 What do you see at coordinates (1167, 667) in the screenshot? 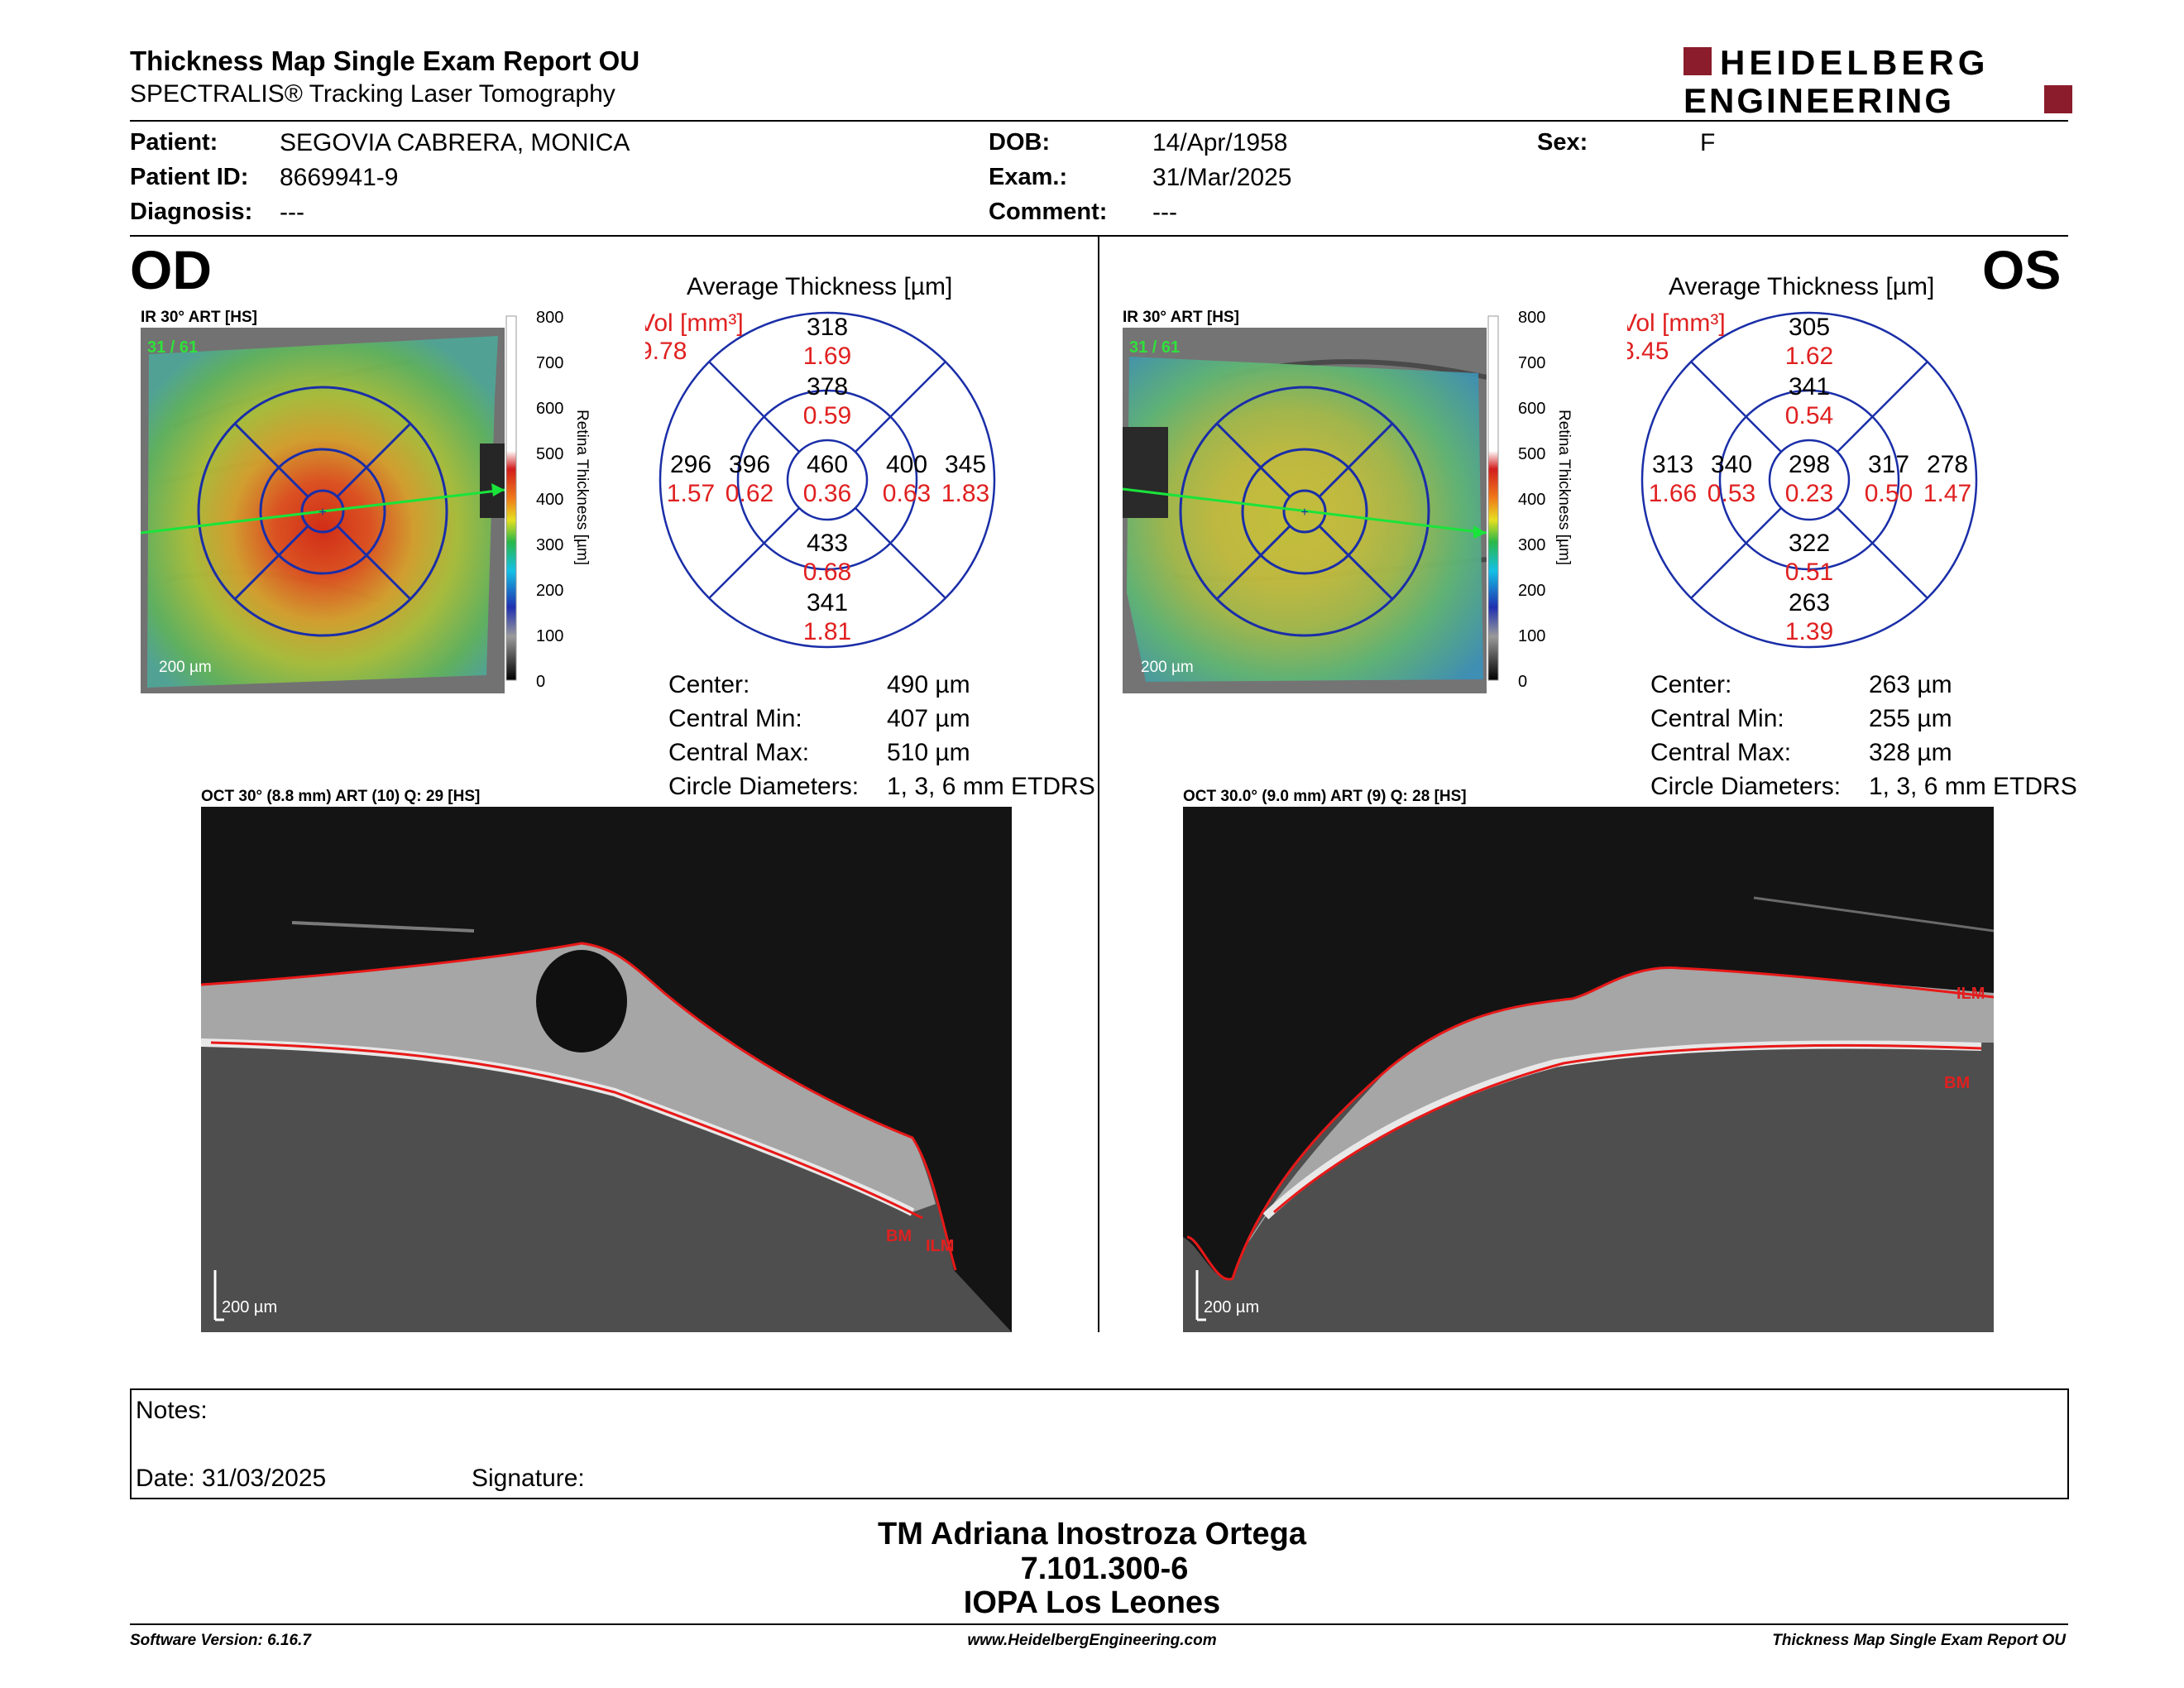
I see `os-ir-scale: 200 µm` at bounding box center [1167, 667].